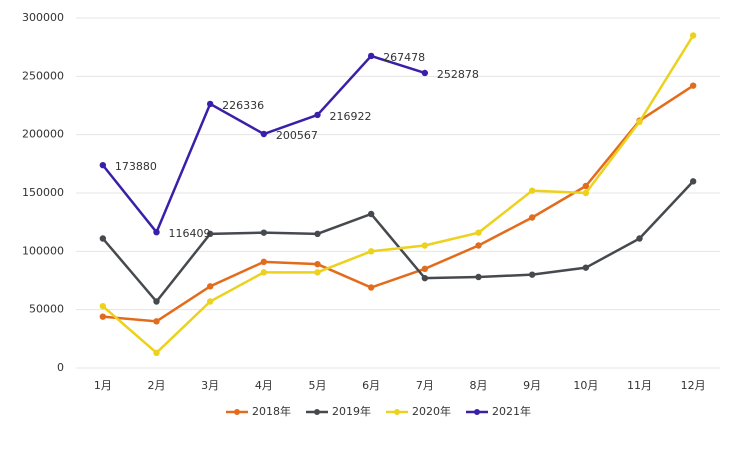 Image resolution: width=742 pixels, height=452 pixels. What do you see at coordinates (243, 105) in the screenshot?
I see `data-label: 226336` at bounding box center [243, 105].